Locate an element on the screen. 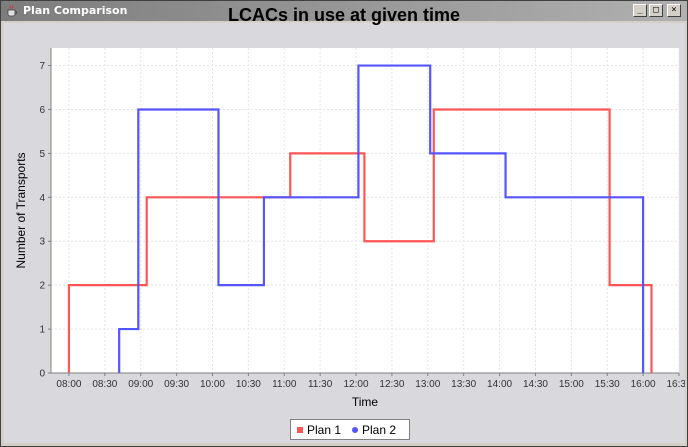  x-tick-label: 13:30 is located at coordinates (463, 384).